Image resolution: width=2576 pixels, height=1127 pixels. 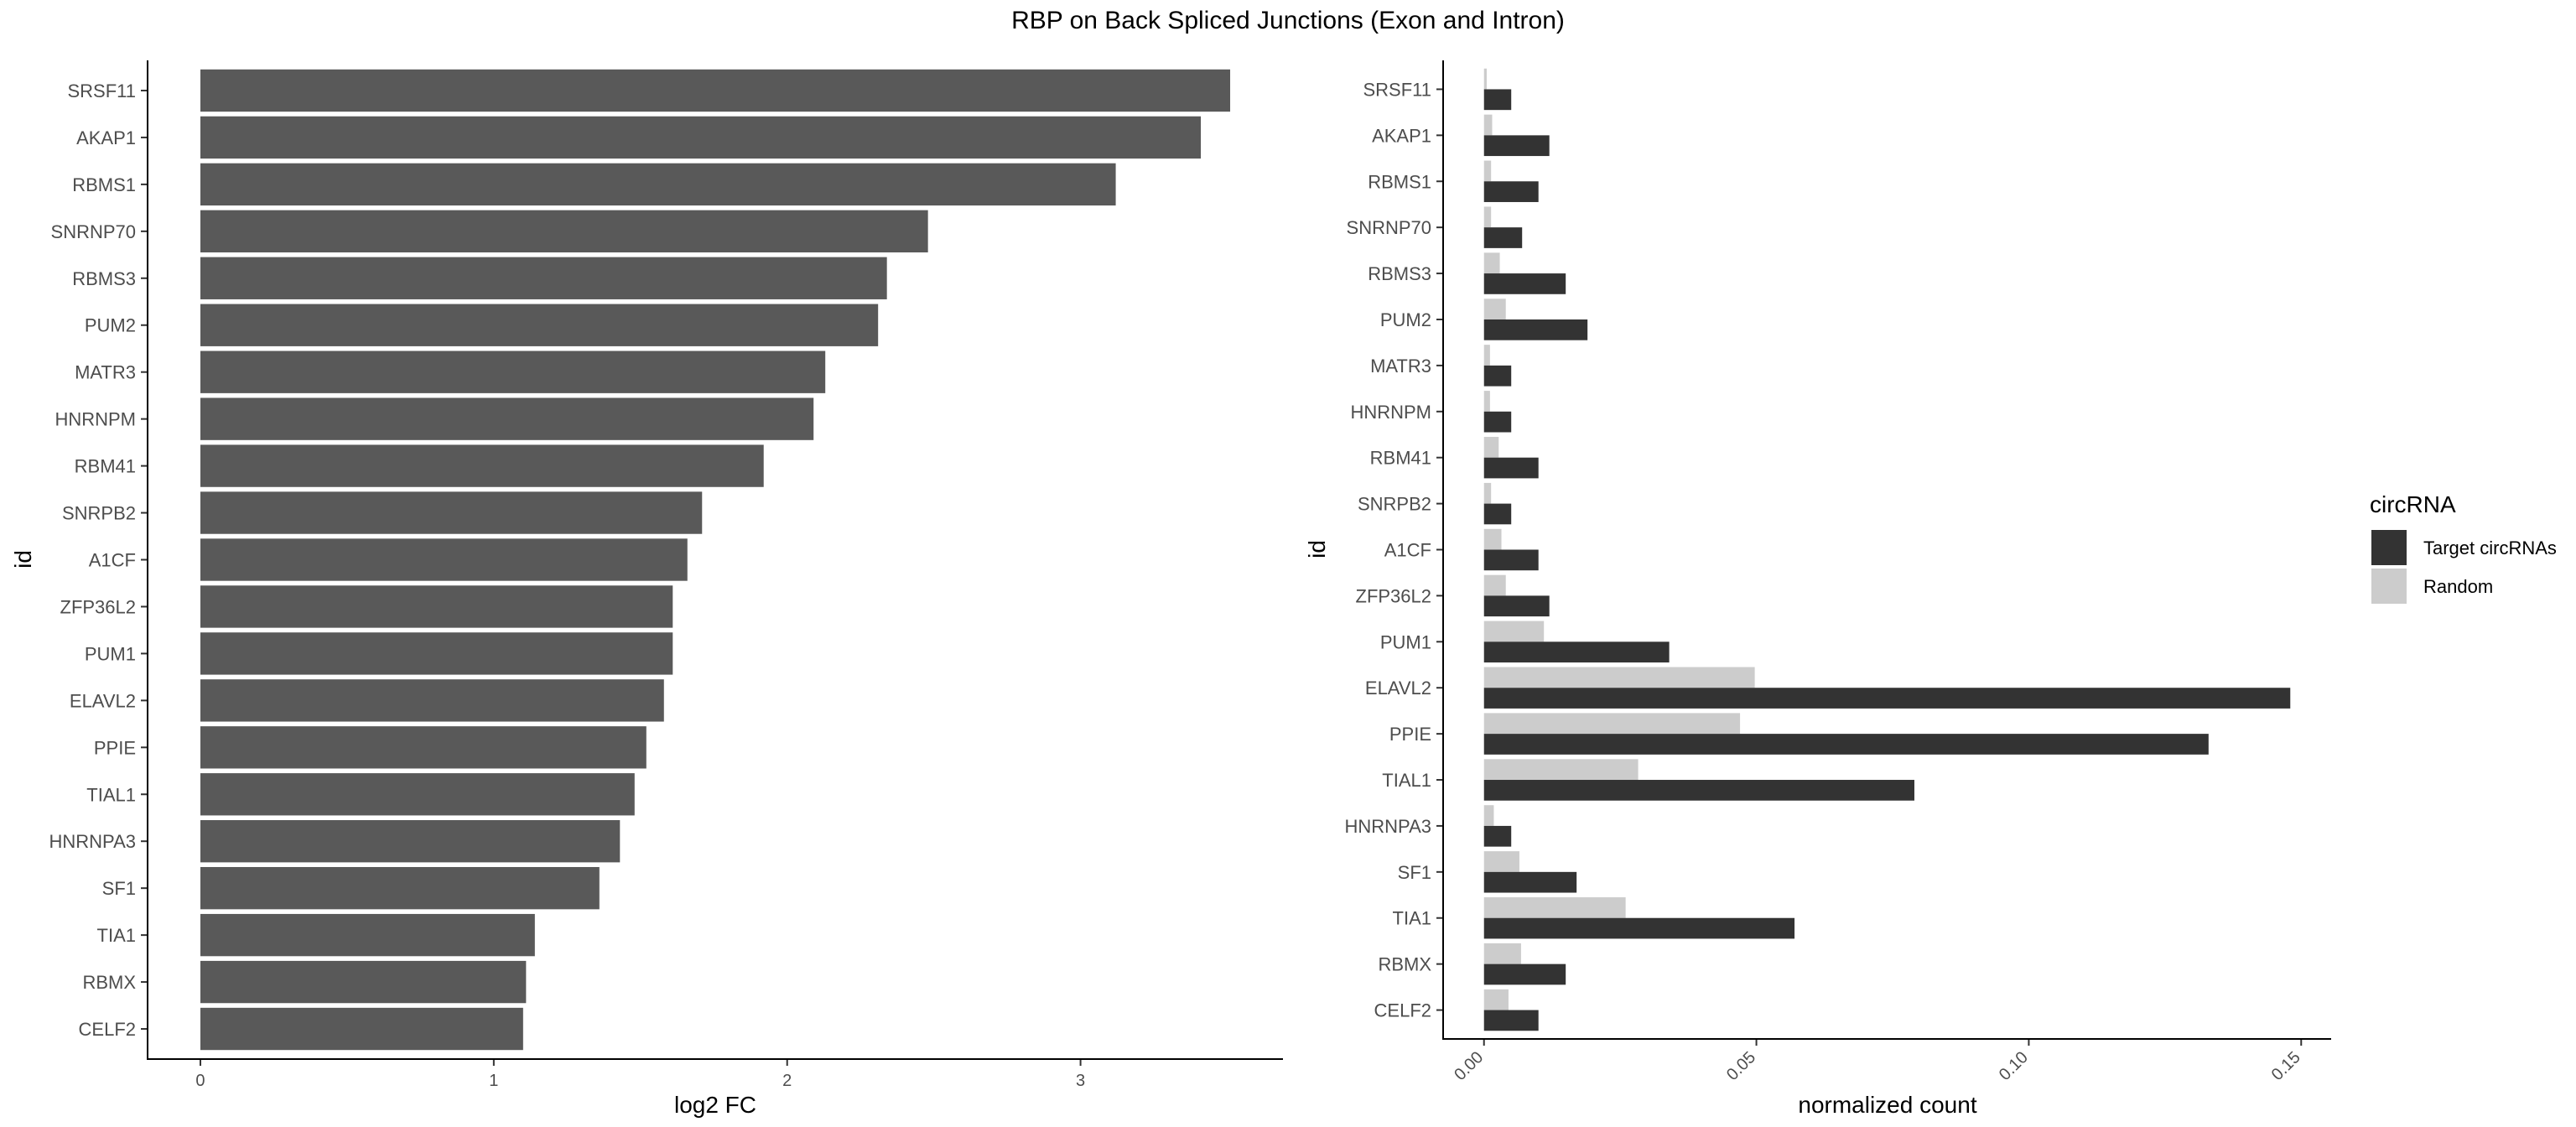 What do you see at coordinates (1511, 560) in the screenshot?
I see `bar-target-a1cf` at bounding box center [1511, 560].